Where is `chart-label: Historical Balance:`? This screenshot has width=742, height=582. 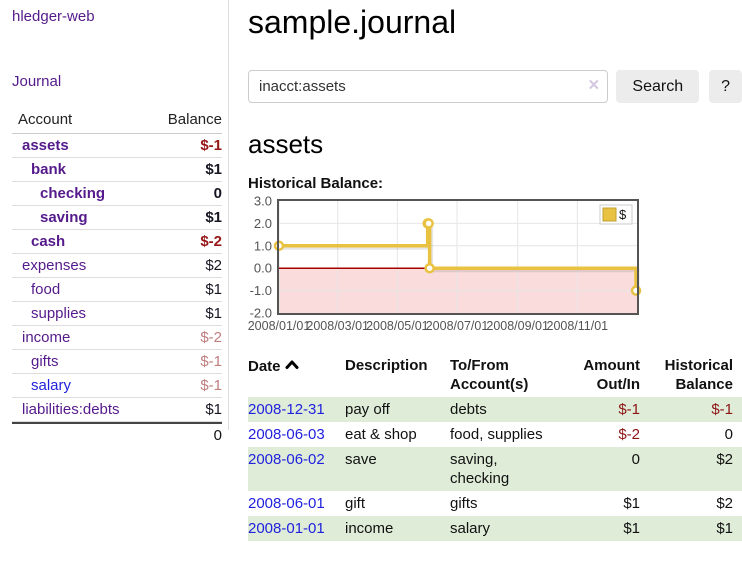 chart-label: Historical Balance: is located at coordinates (316, 183).